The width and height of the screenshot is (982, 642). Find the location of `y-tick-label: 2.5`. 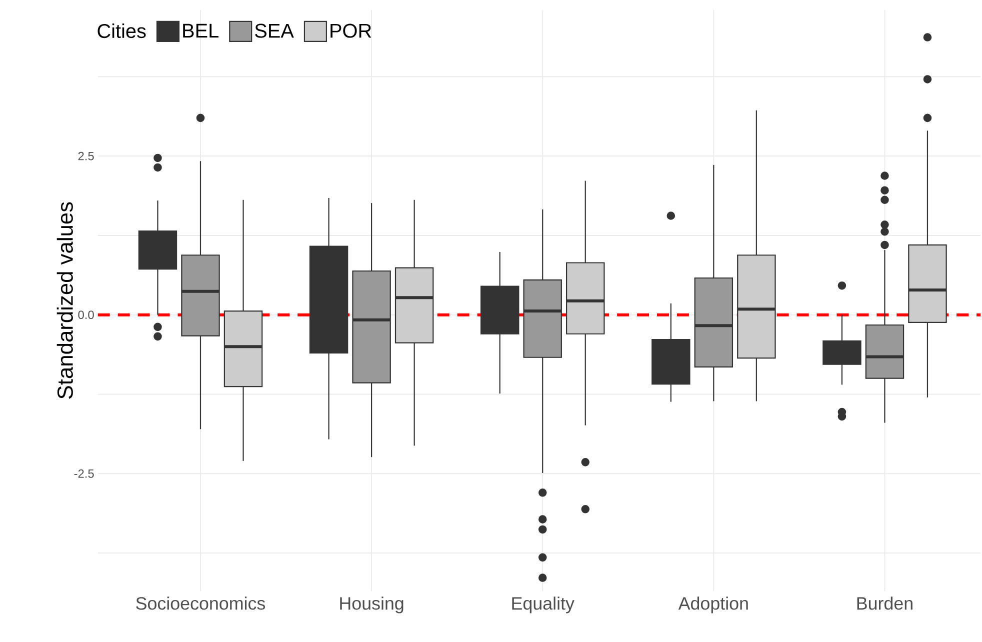

y-tick-label: 2.5 is located at coordinates (86, 156).